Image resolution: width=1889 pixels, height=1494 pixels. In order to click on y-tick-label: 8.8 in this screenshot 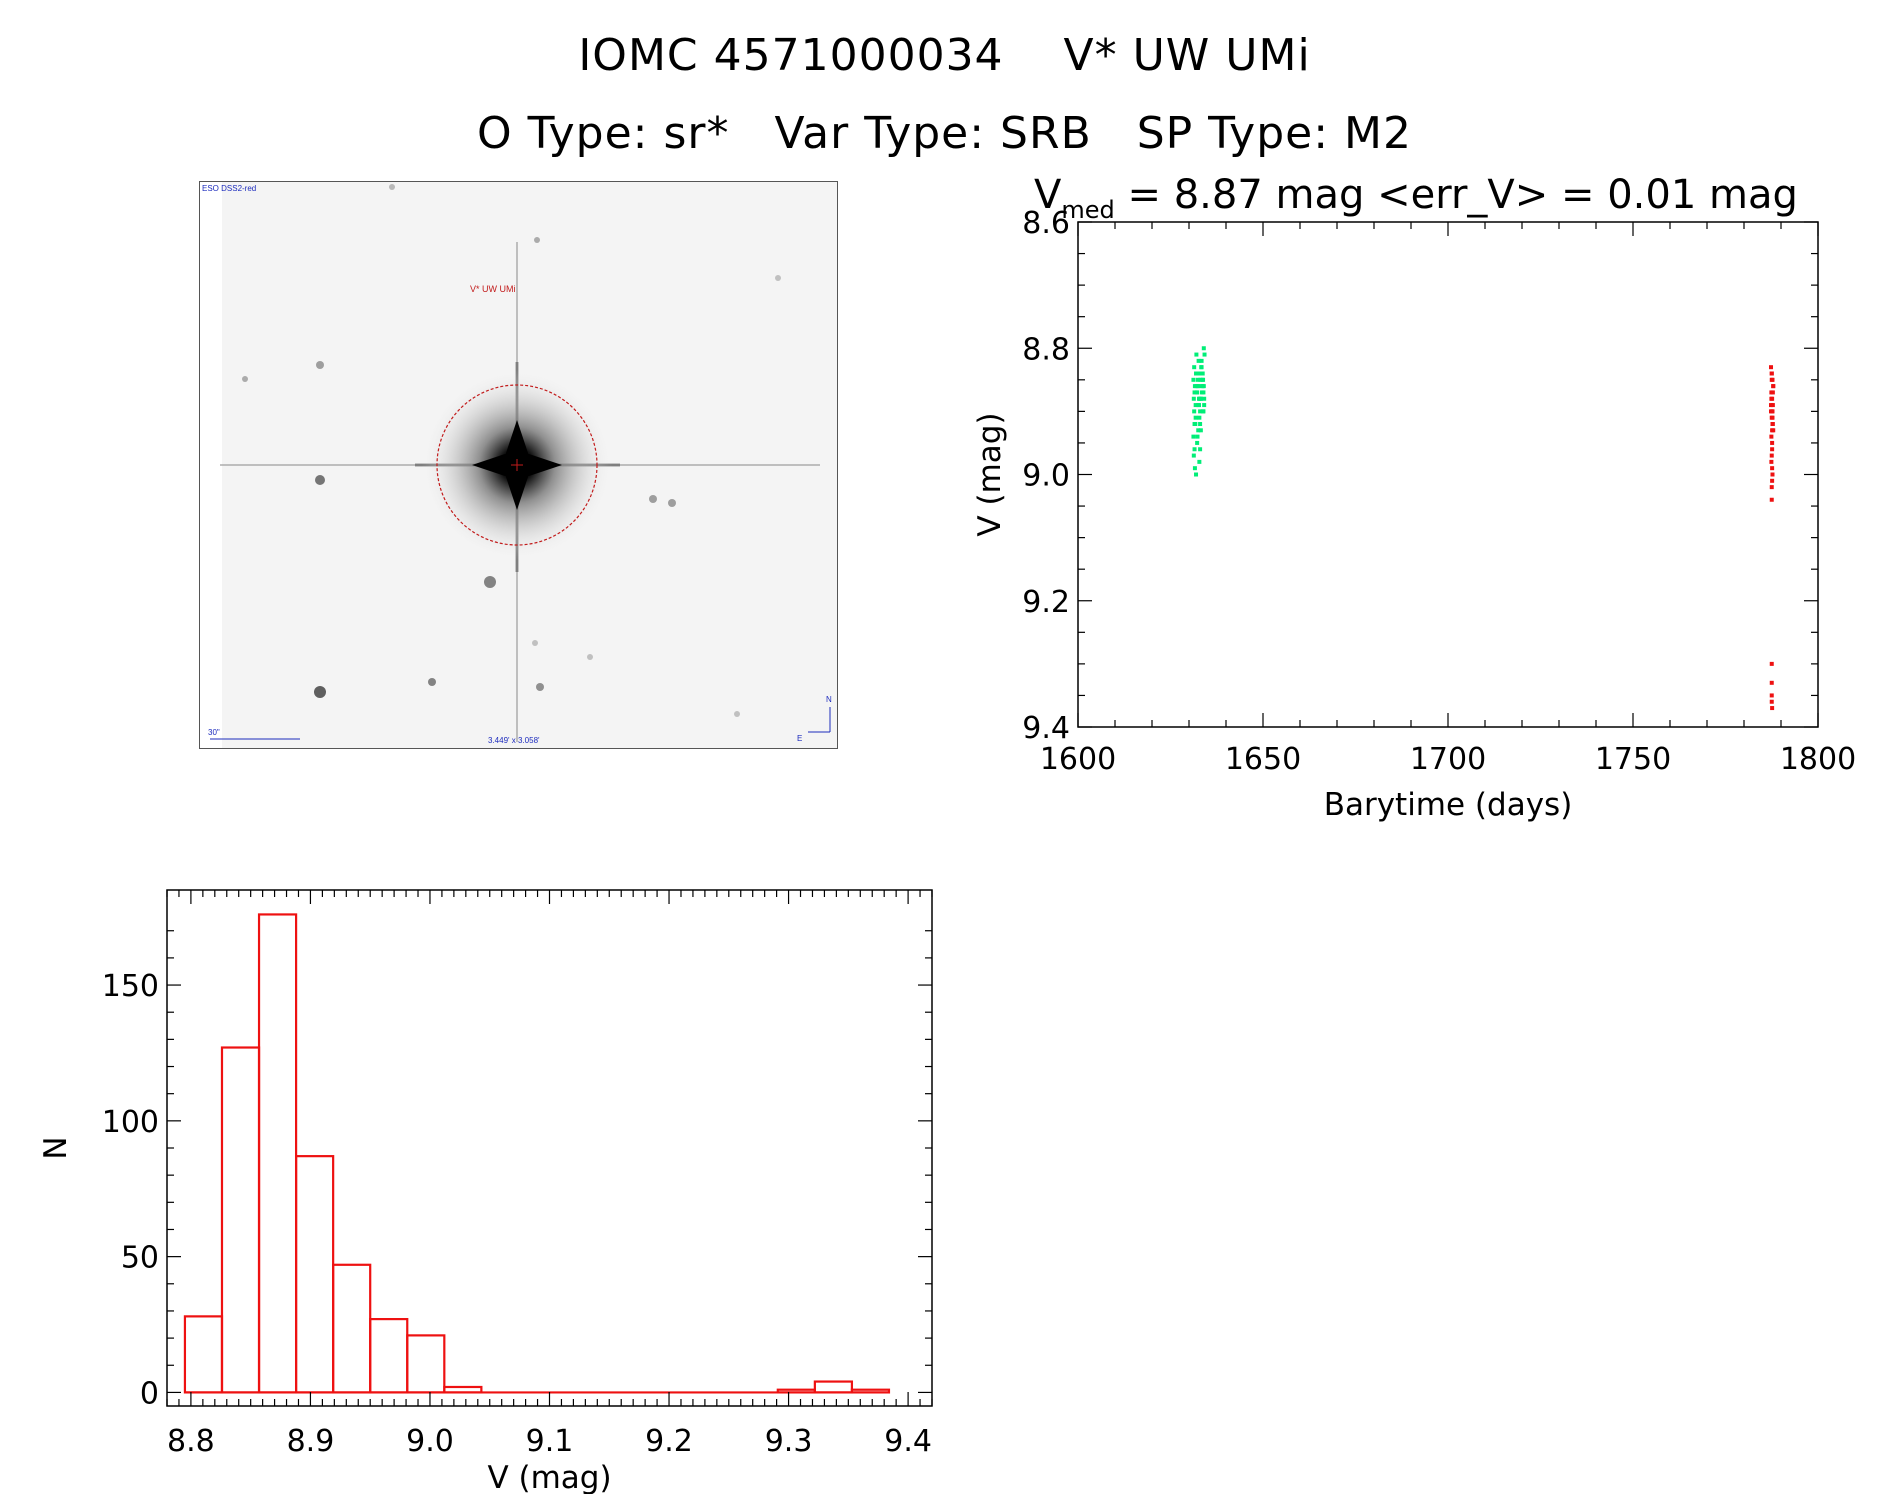, I will do `click(1046, 349)`.